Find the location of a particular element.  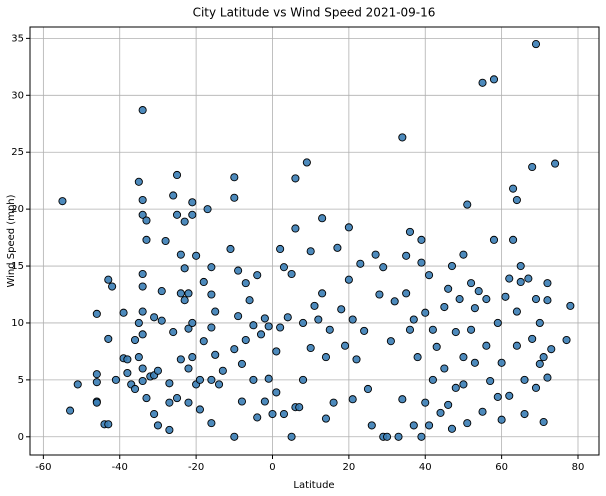

x-tick-label: 40 is located at coordinates (425, 467).